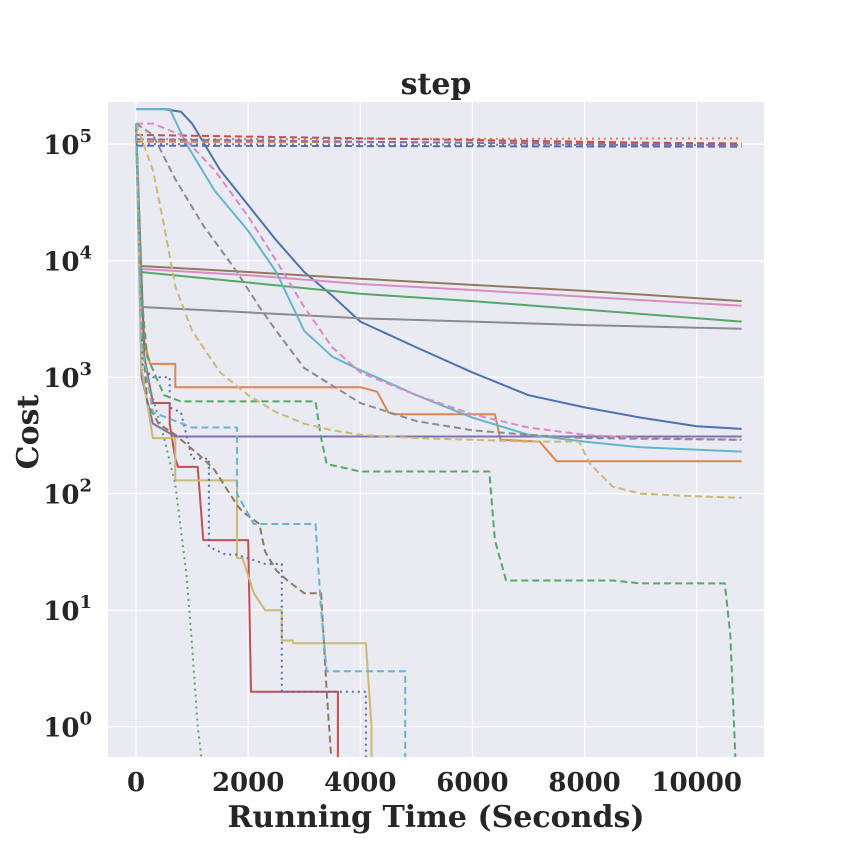  Describe the element at coordinates (67, 726) in the screenshot. I see `y-tick-label: 10⁰` at that location.